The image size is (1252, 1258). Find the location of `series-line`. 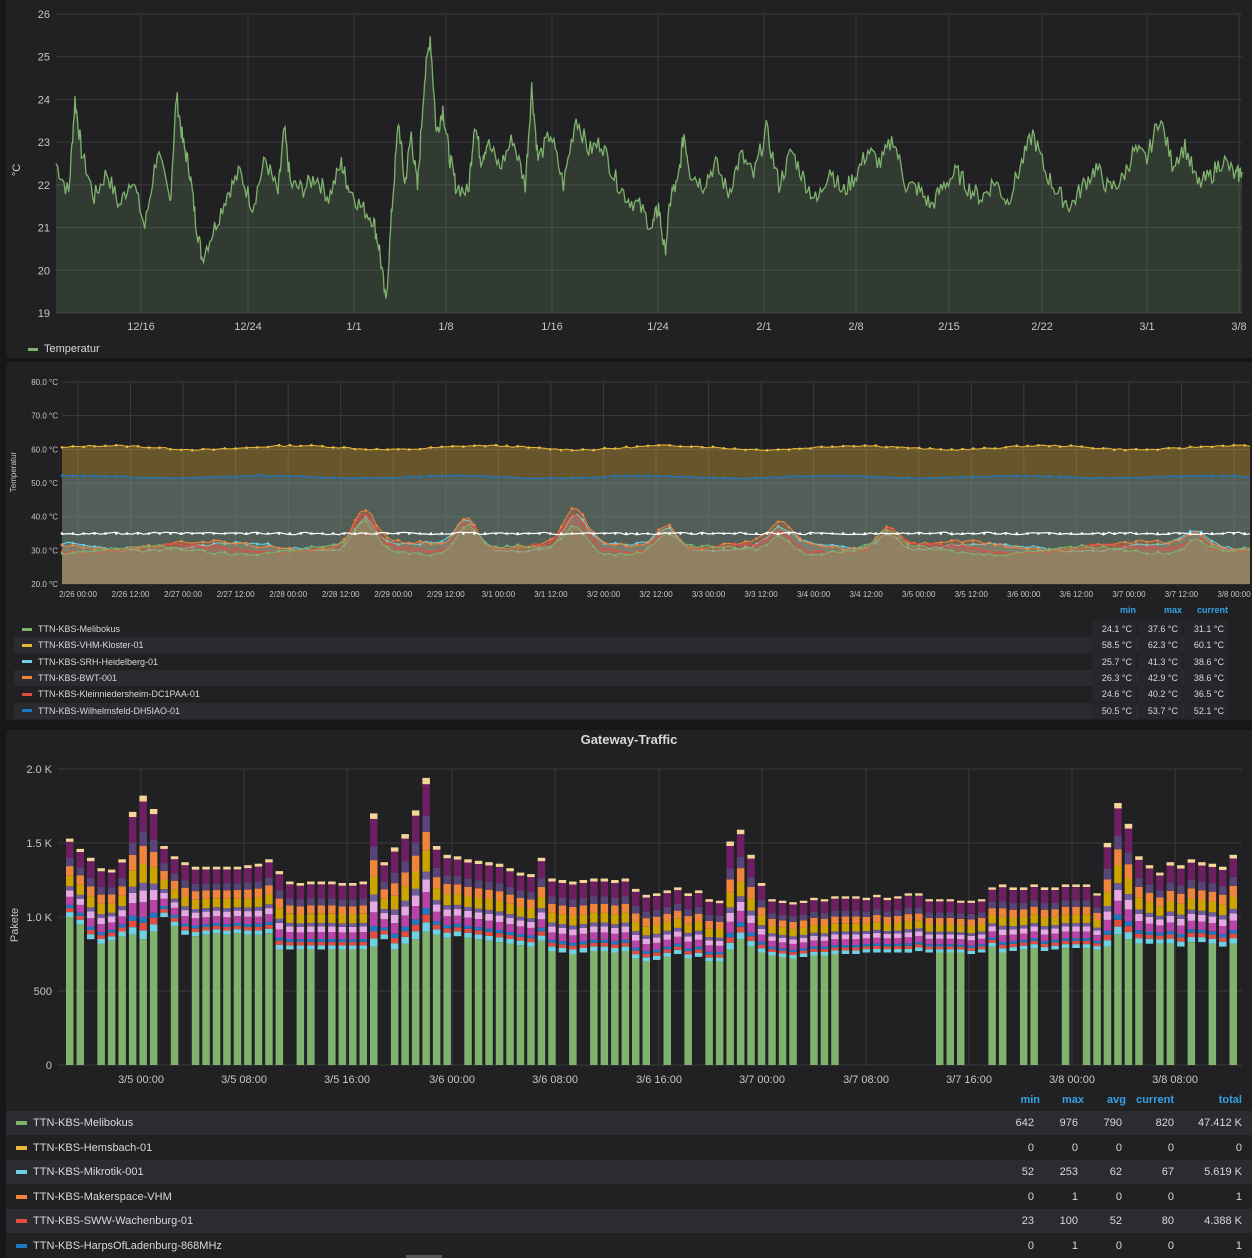

series-line is located at coordinates (656, 477).